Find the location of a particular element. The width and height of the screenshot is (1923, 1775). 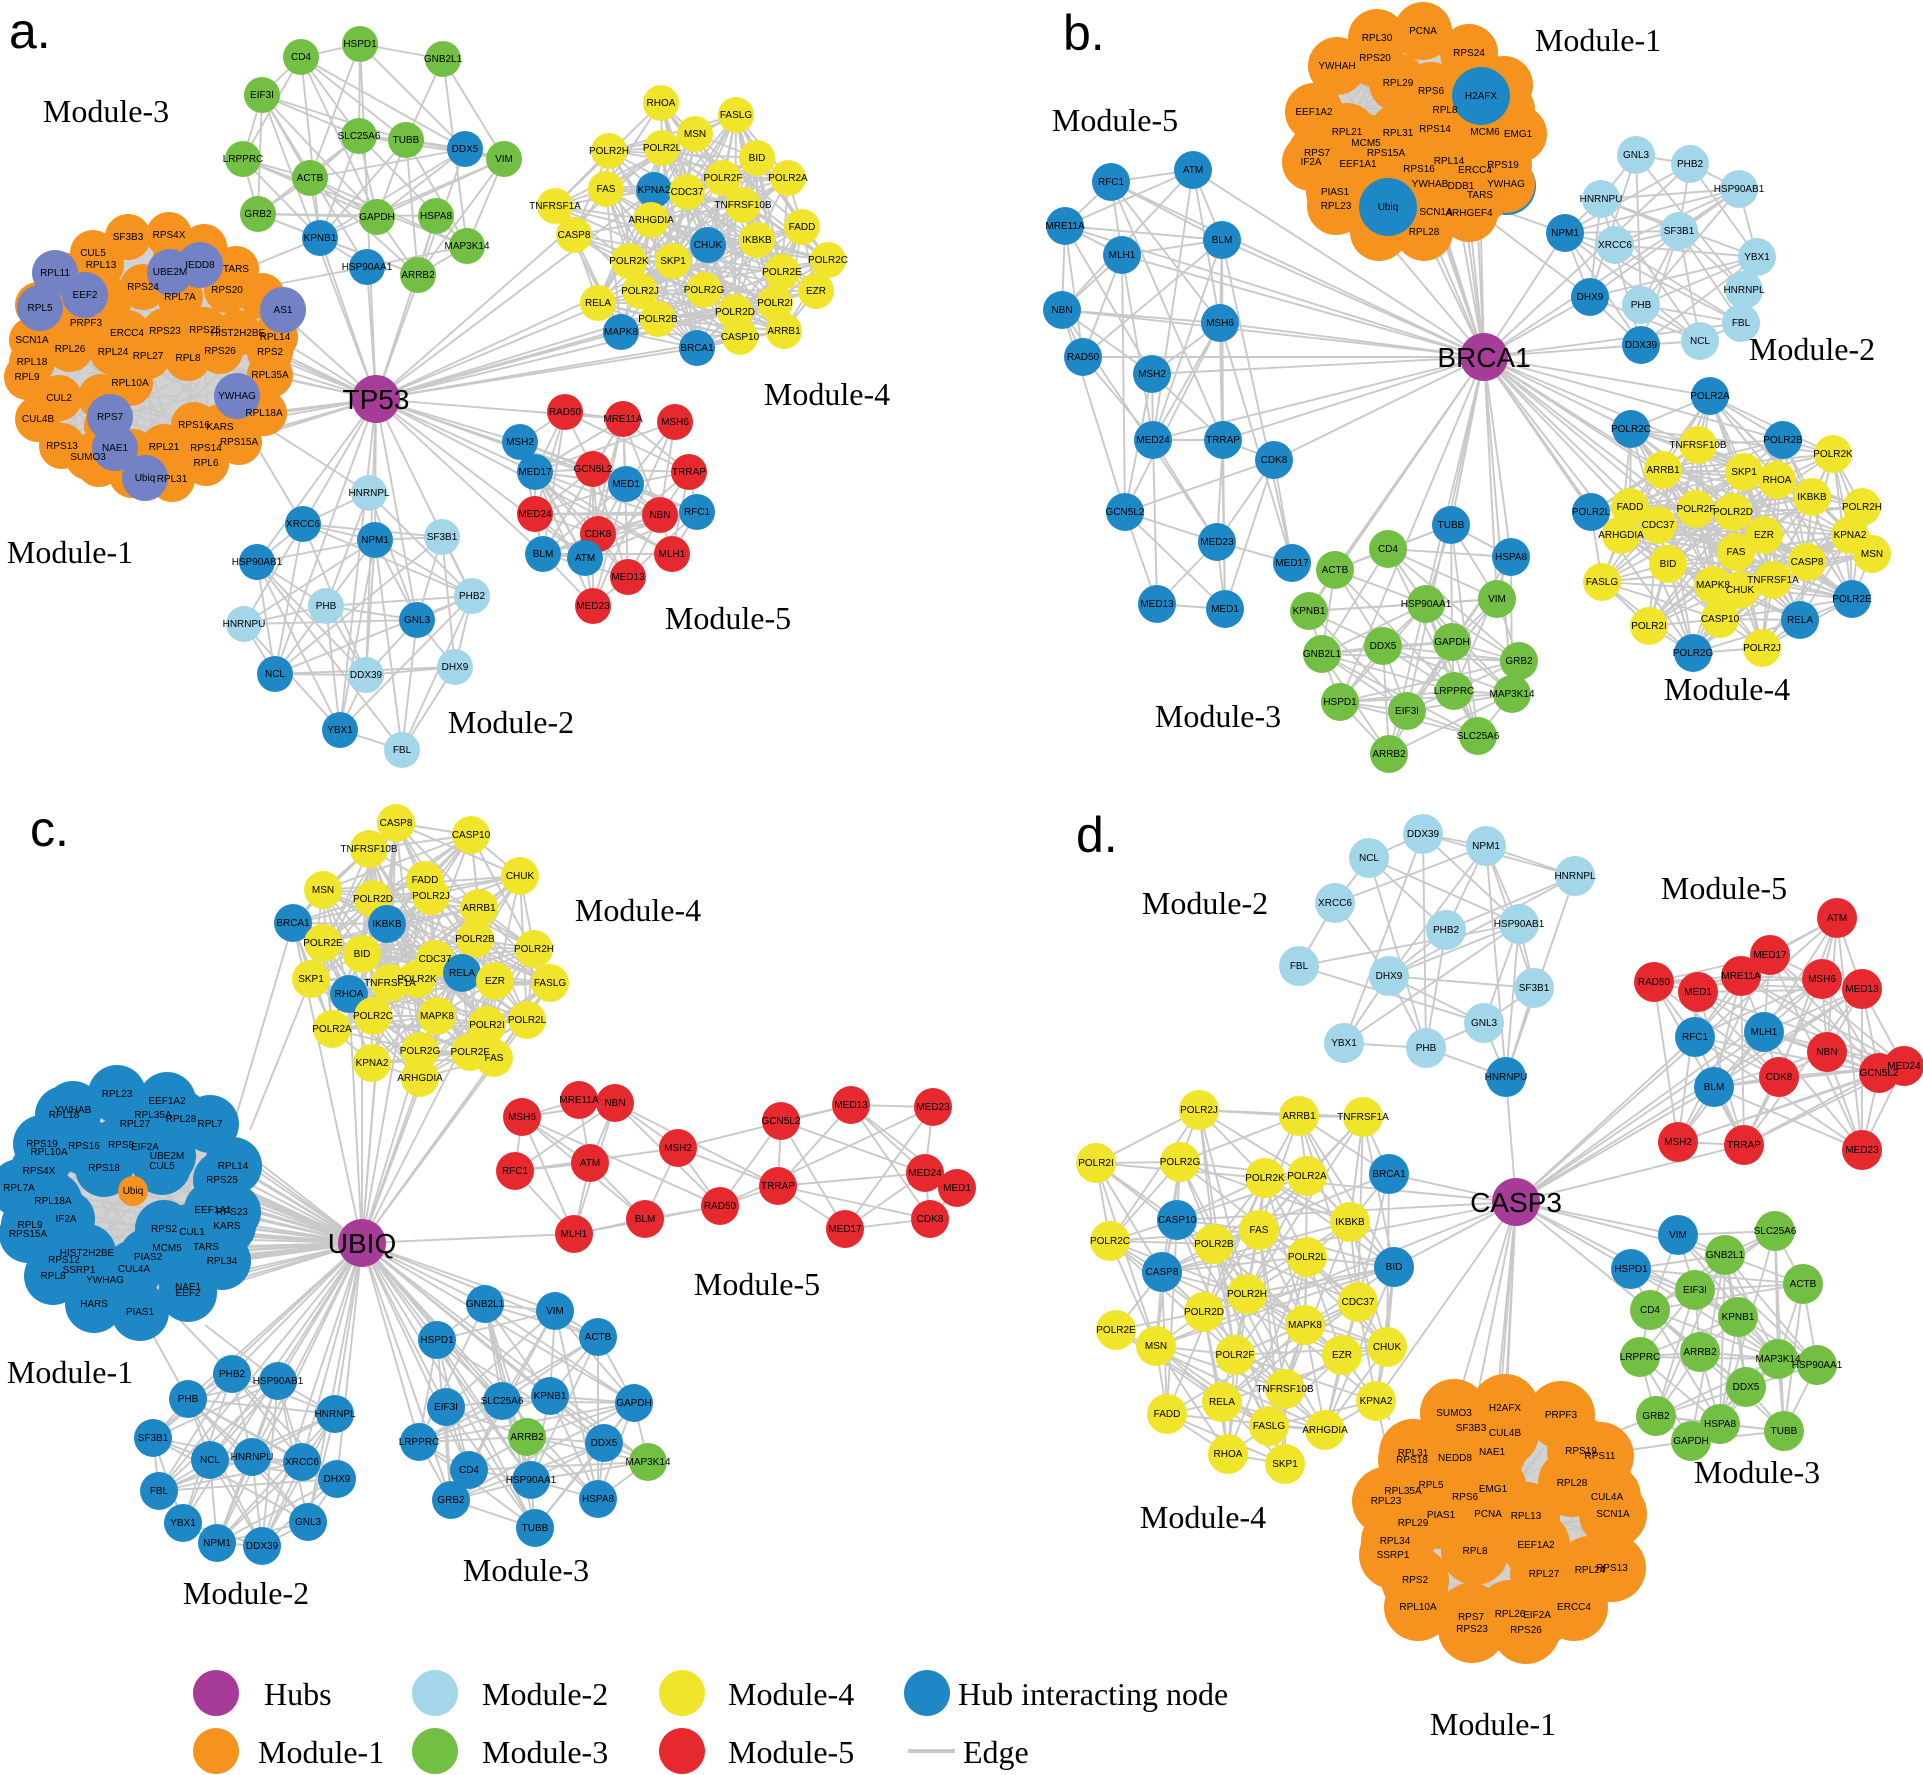

svg-text: RPL23 is located at coordinates (117, 1094).